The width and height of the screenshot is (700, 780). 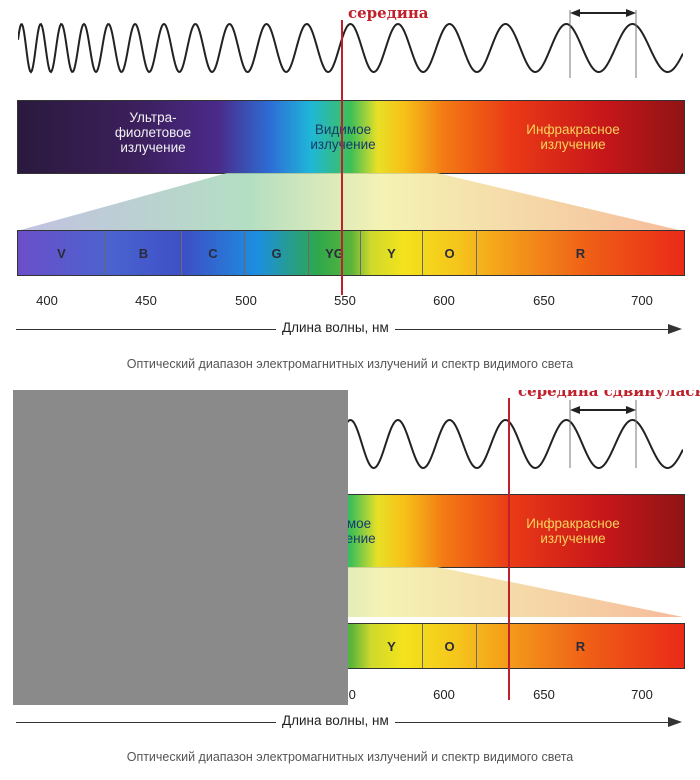 What do you see at coordinates (144, 253) in the screenshot?
I see `cell-b: B` at bounding box center [144, 253].